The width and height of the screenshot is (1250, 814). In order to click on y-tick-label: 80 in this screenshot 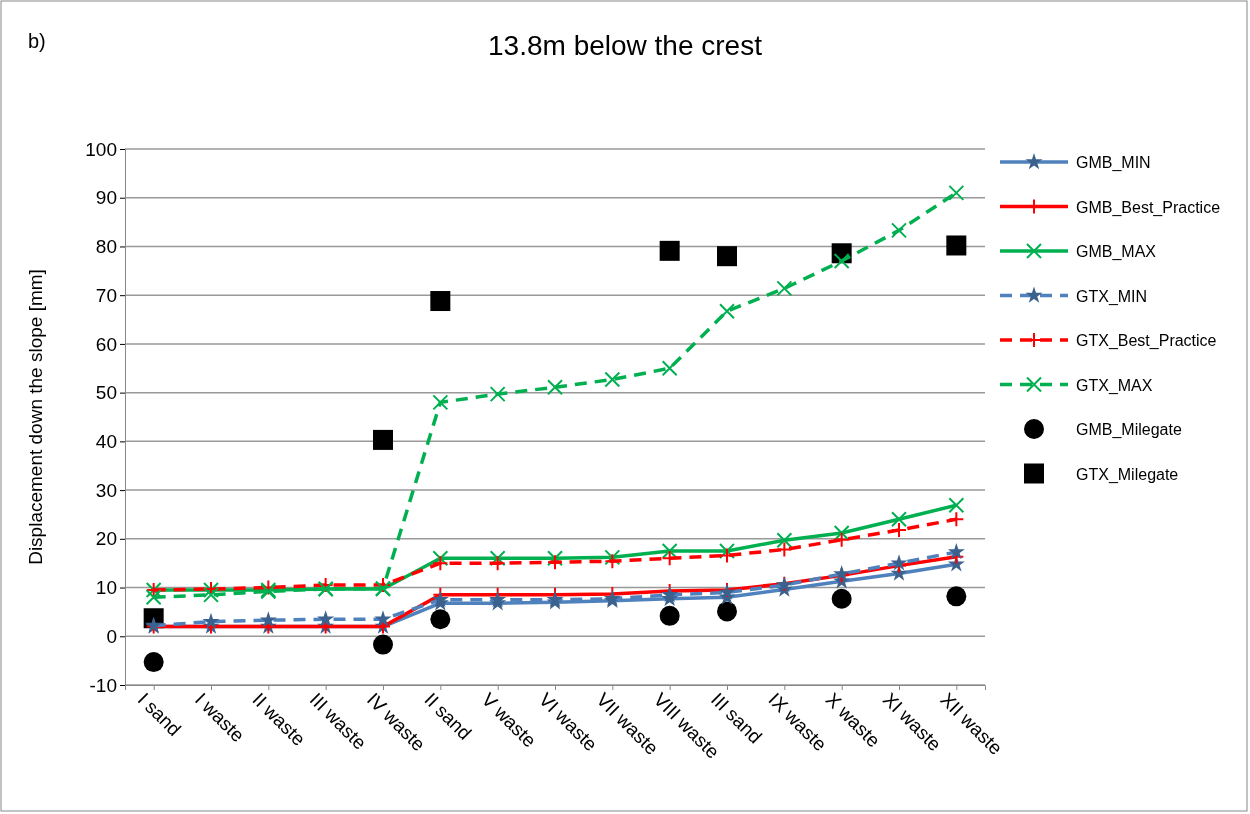, I will do `click(106, 247)`.